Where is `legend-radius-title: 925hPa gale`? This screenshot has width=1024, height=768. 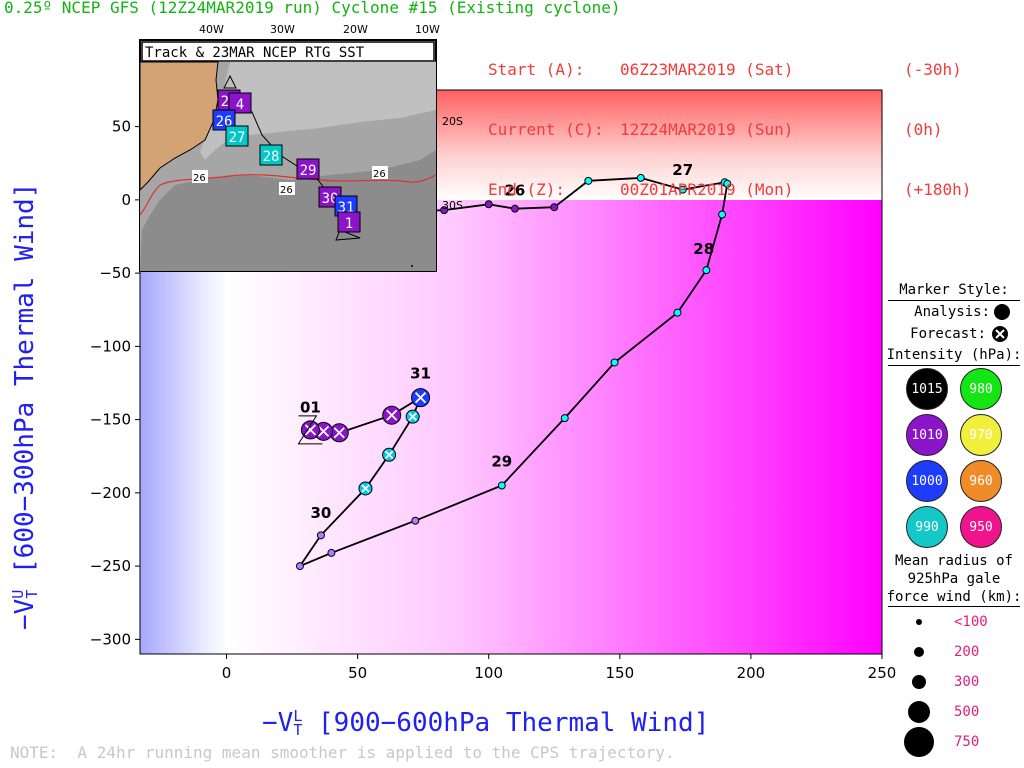
legend-radius-title: 925hPa gale is located at coordinates (954, 579).